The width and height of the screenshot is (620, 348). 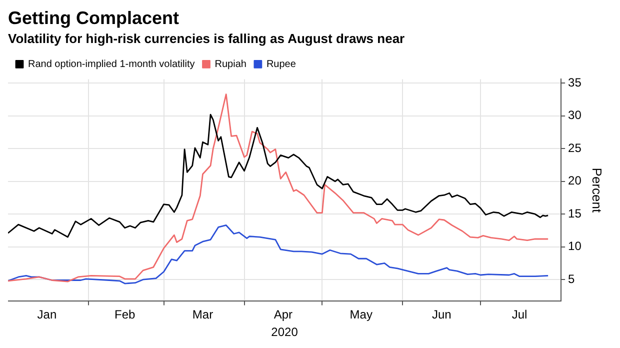 I want to click on x-tick-label: Feb, so click(x=125, y=315).